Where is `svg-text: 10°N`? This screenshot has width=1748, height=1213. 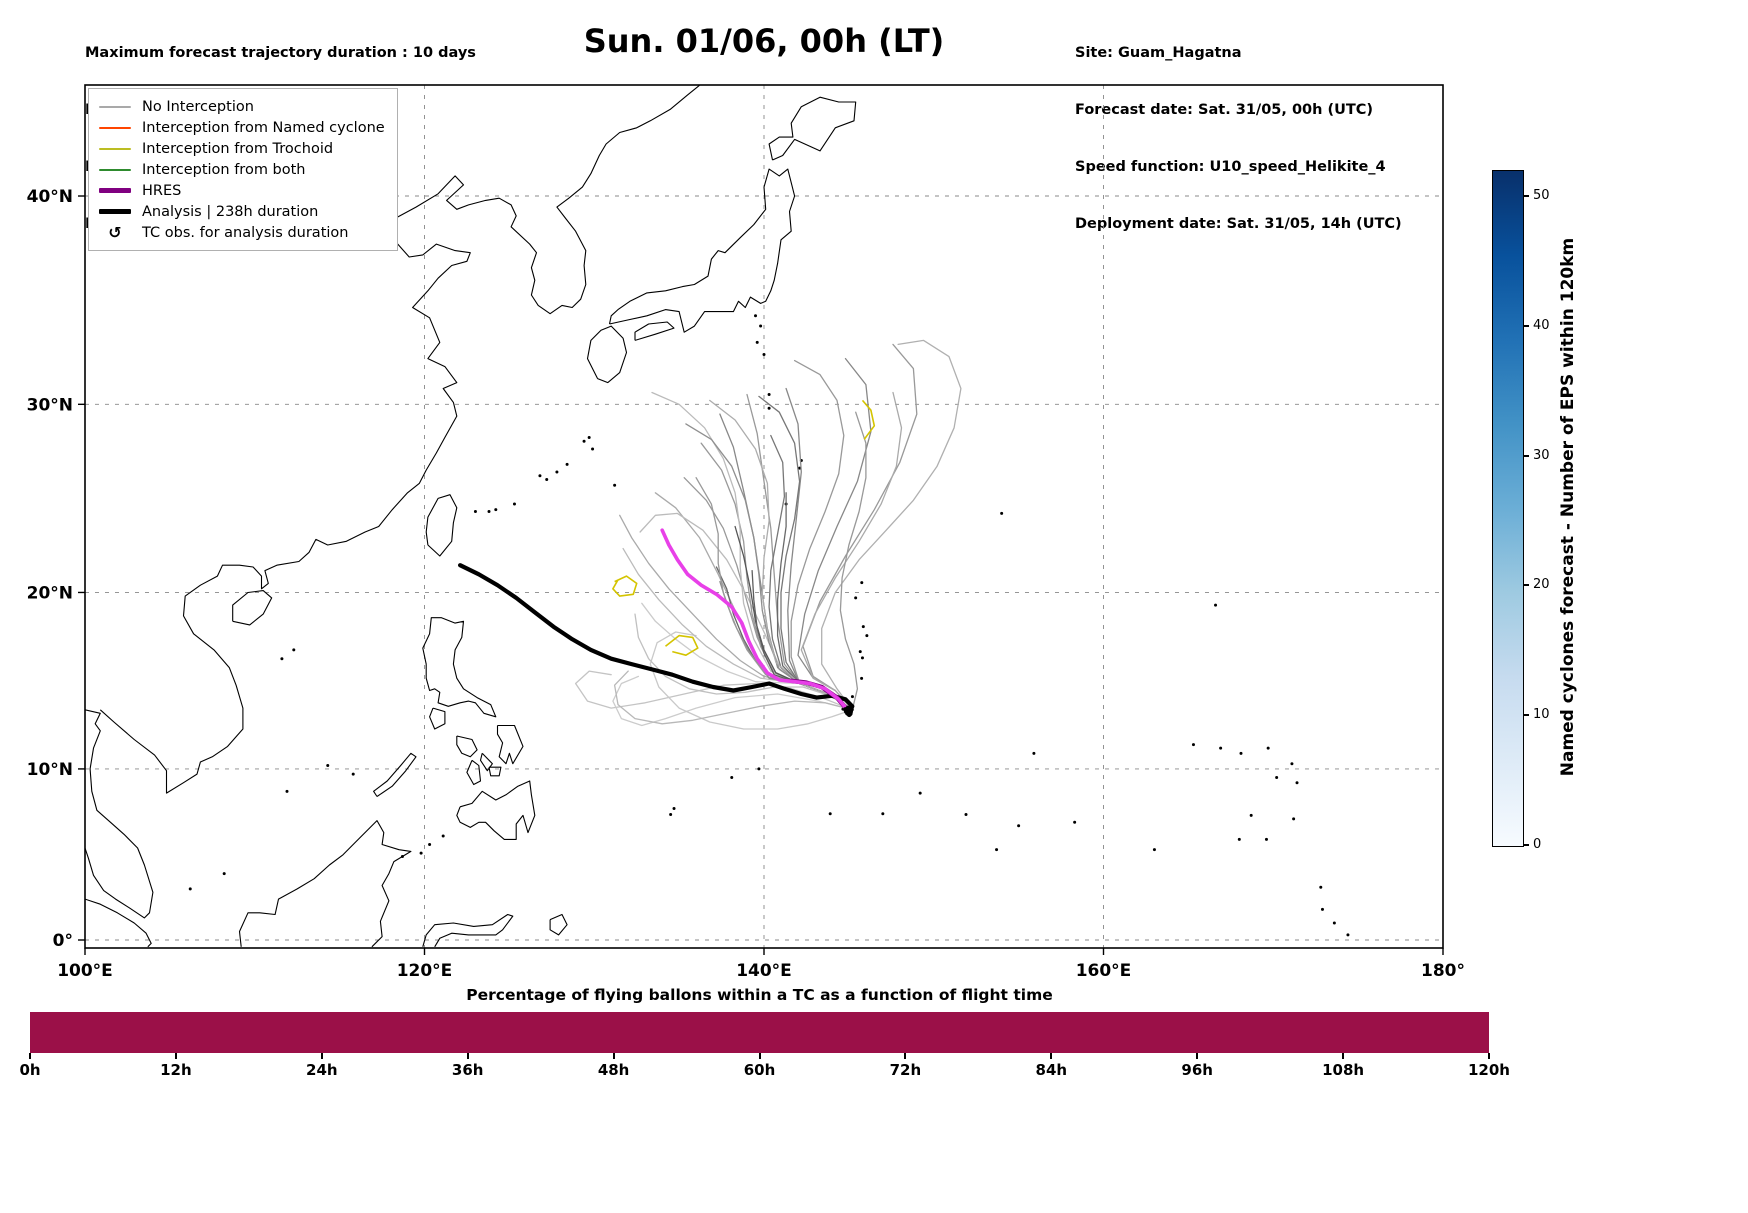
svg-text: 10°N is located at coordinates (50, 770).